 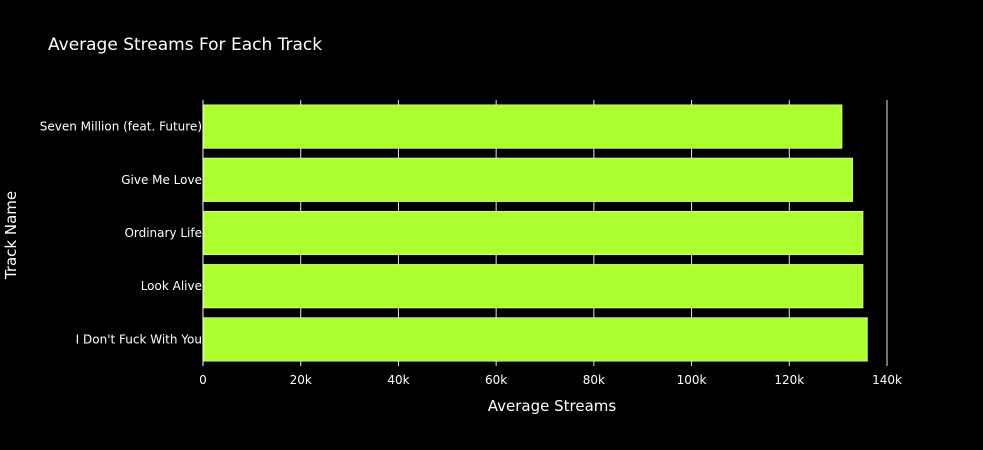 What do you see at coordinates (552, 406) in the screenshot?
I see `x-axis-title: Average Streams` at bounding box center [552, 406].